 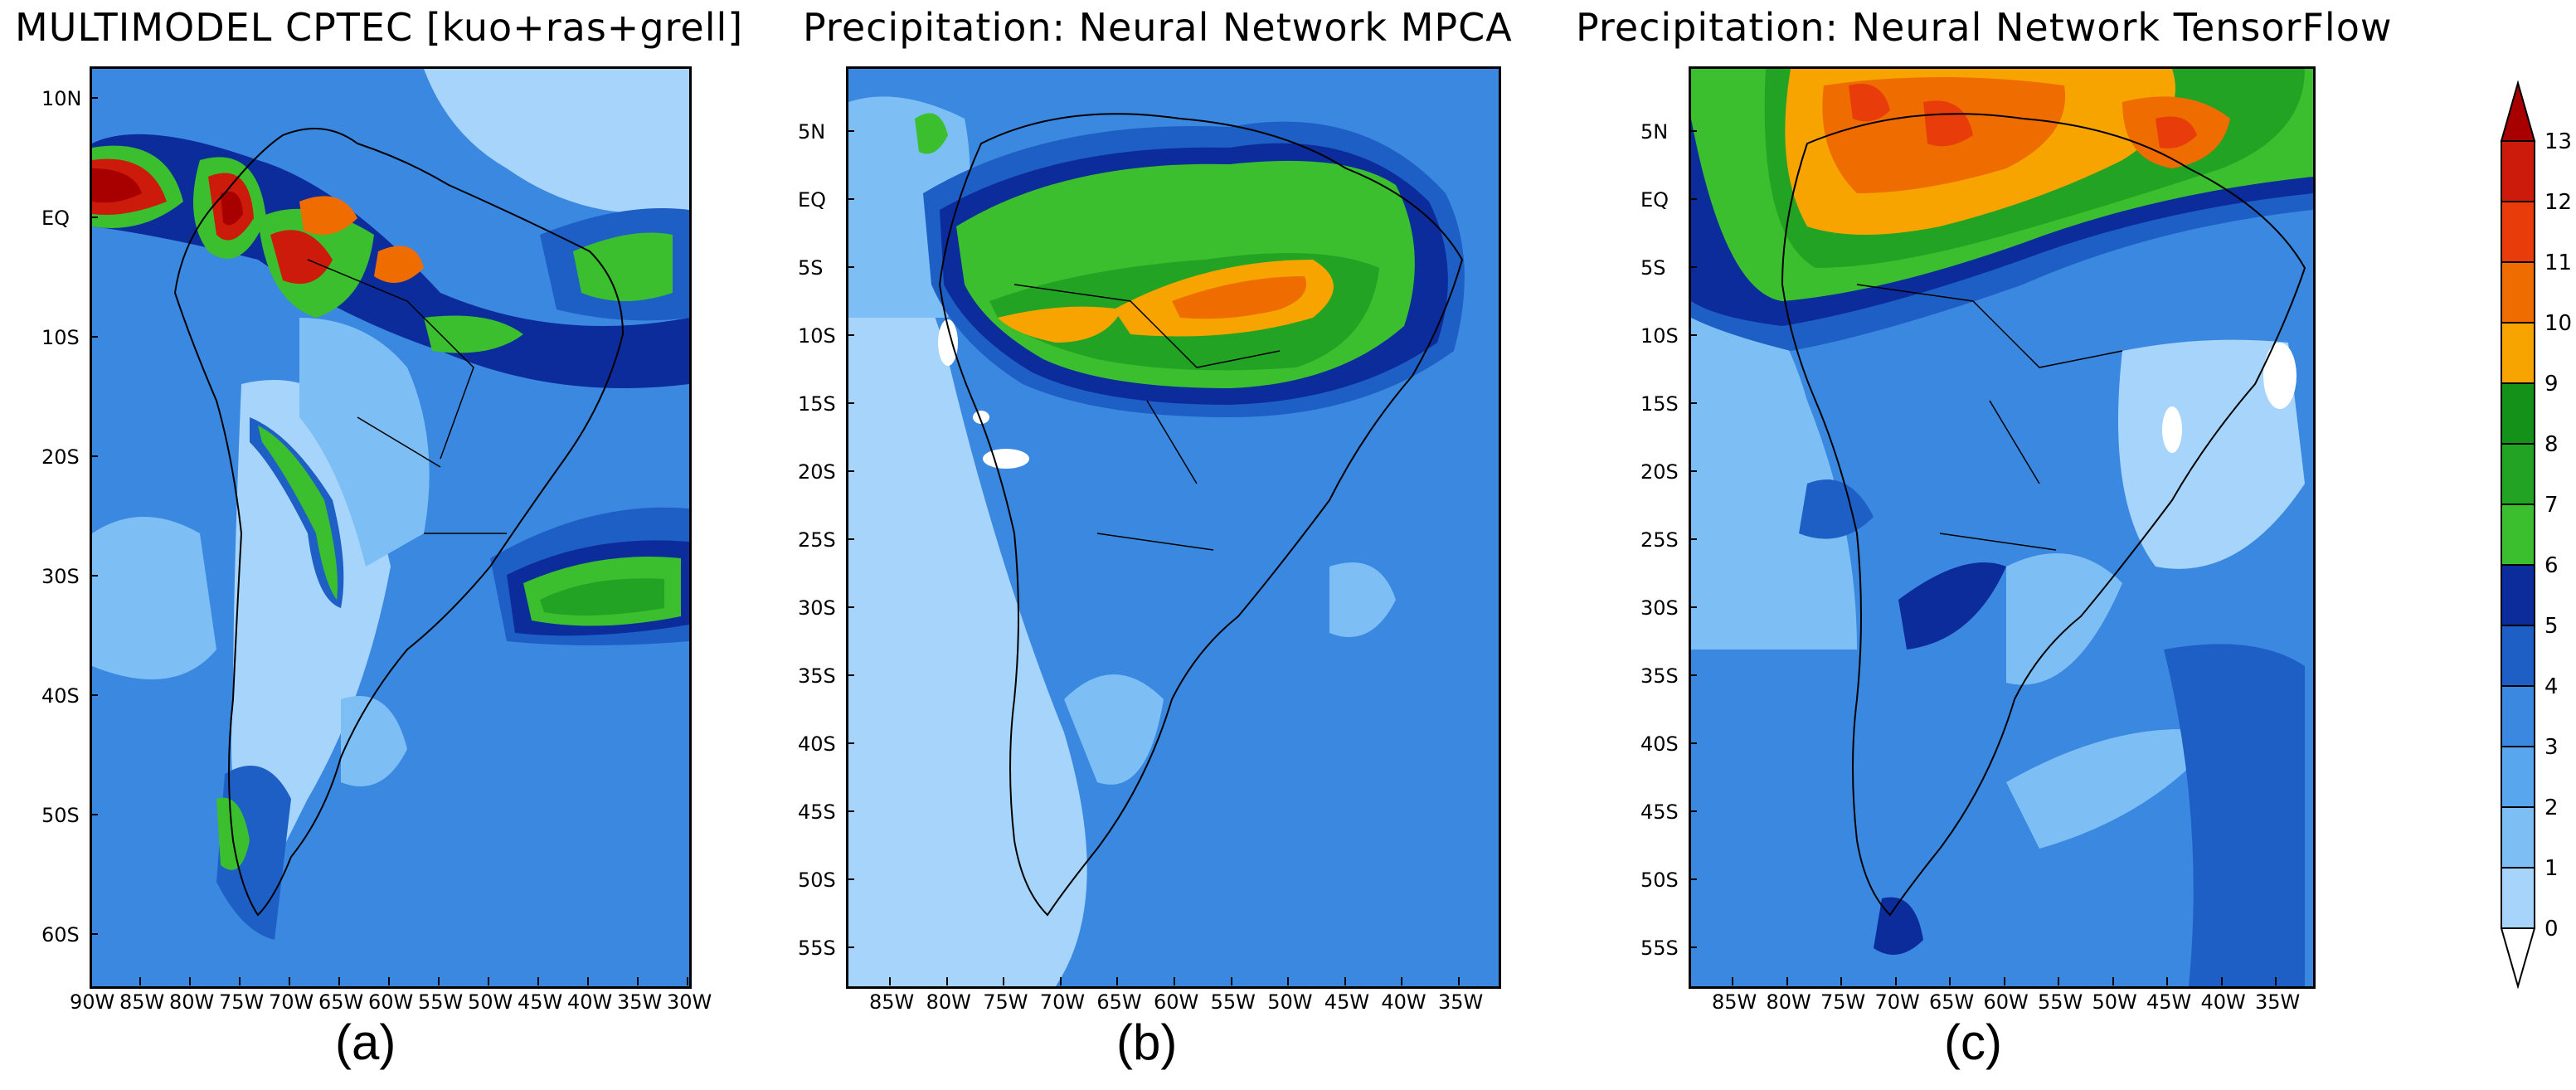 What do you see at coordinates (1147, 1042) in the screenshot?
I see `panel-b-label: (b)` at bounding box center [1147, 1042].